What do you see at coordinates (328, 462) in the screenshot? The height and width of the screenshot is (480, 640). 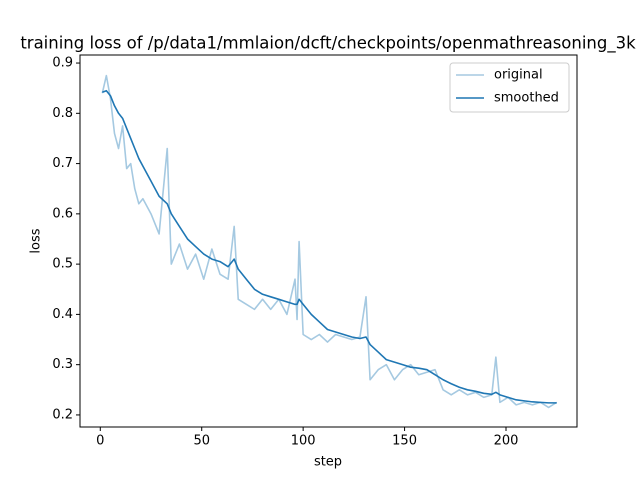 I see `x-axis-label: step` at bounding box center [328, 462].